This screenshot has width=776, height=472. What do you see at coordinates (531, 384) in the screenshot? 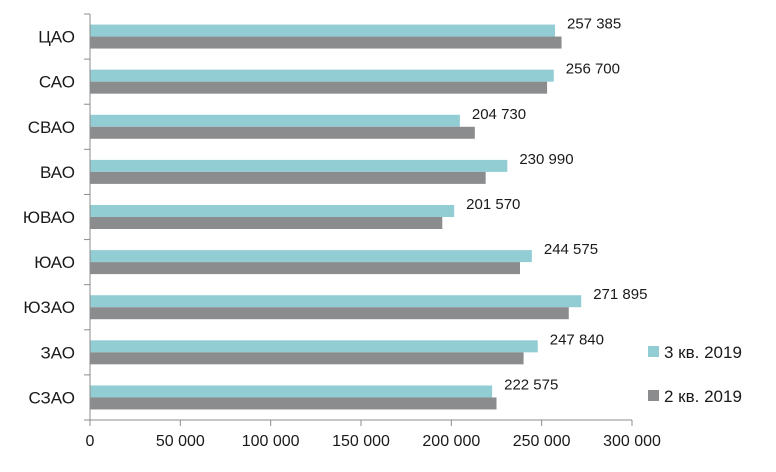
I see `data-label: 222 575` at bounding box center [531, 384].